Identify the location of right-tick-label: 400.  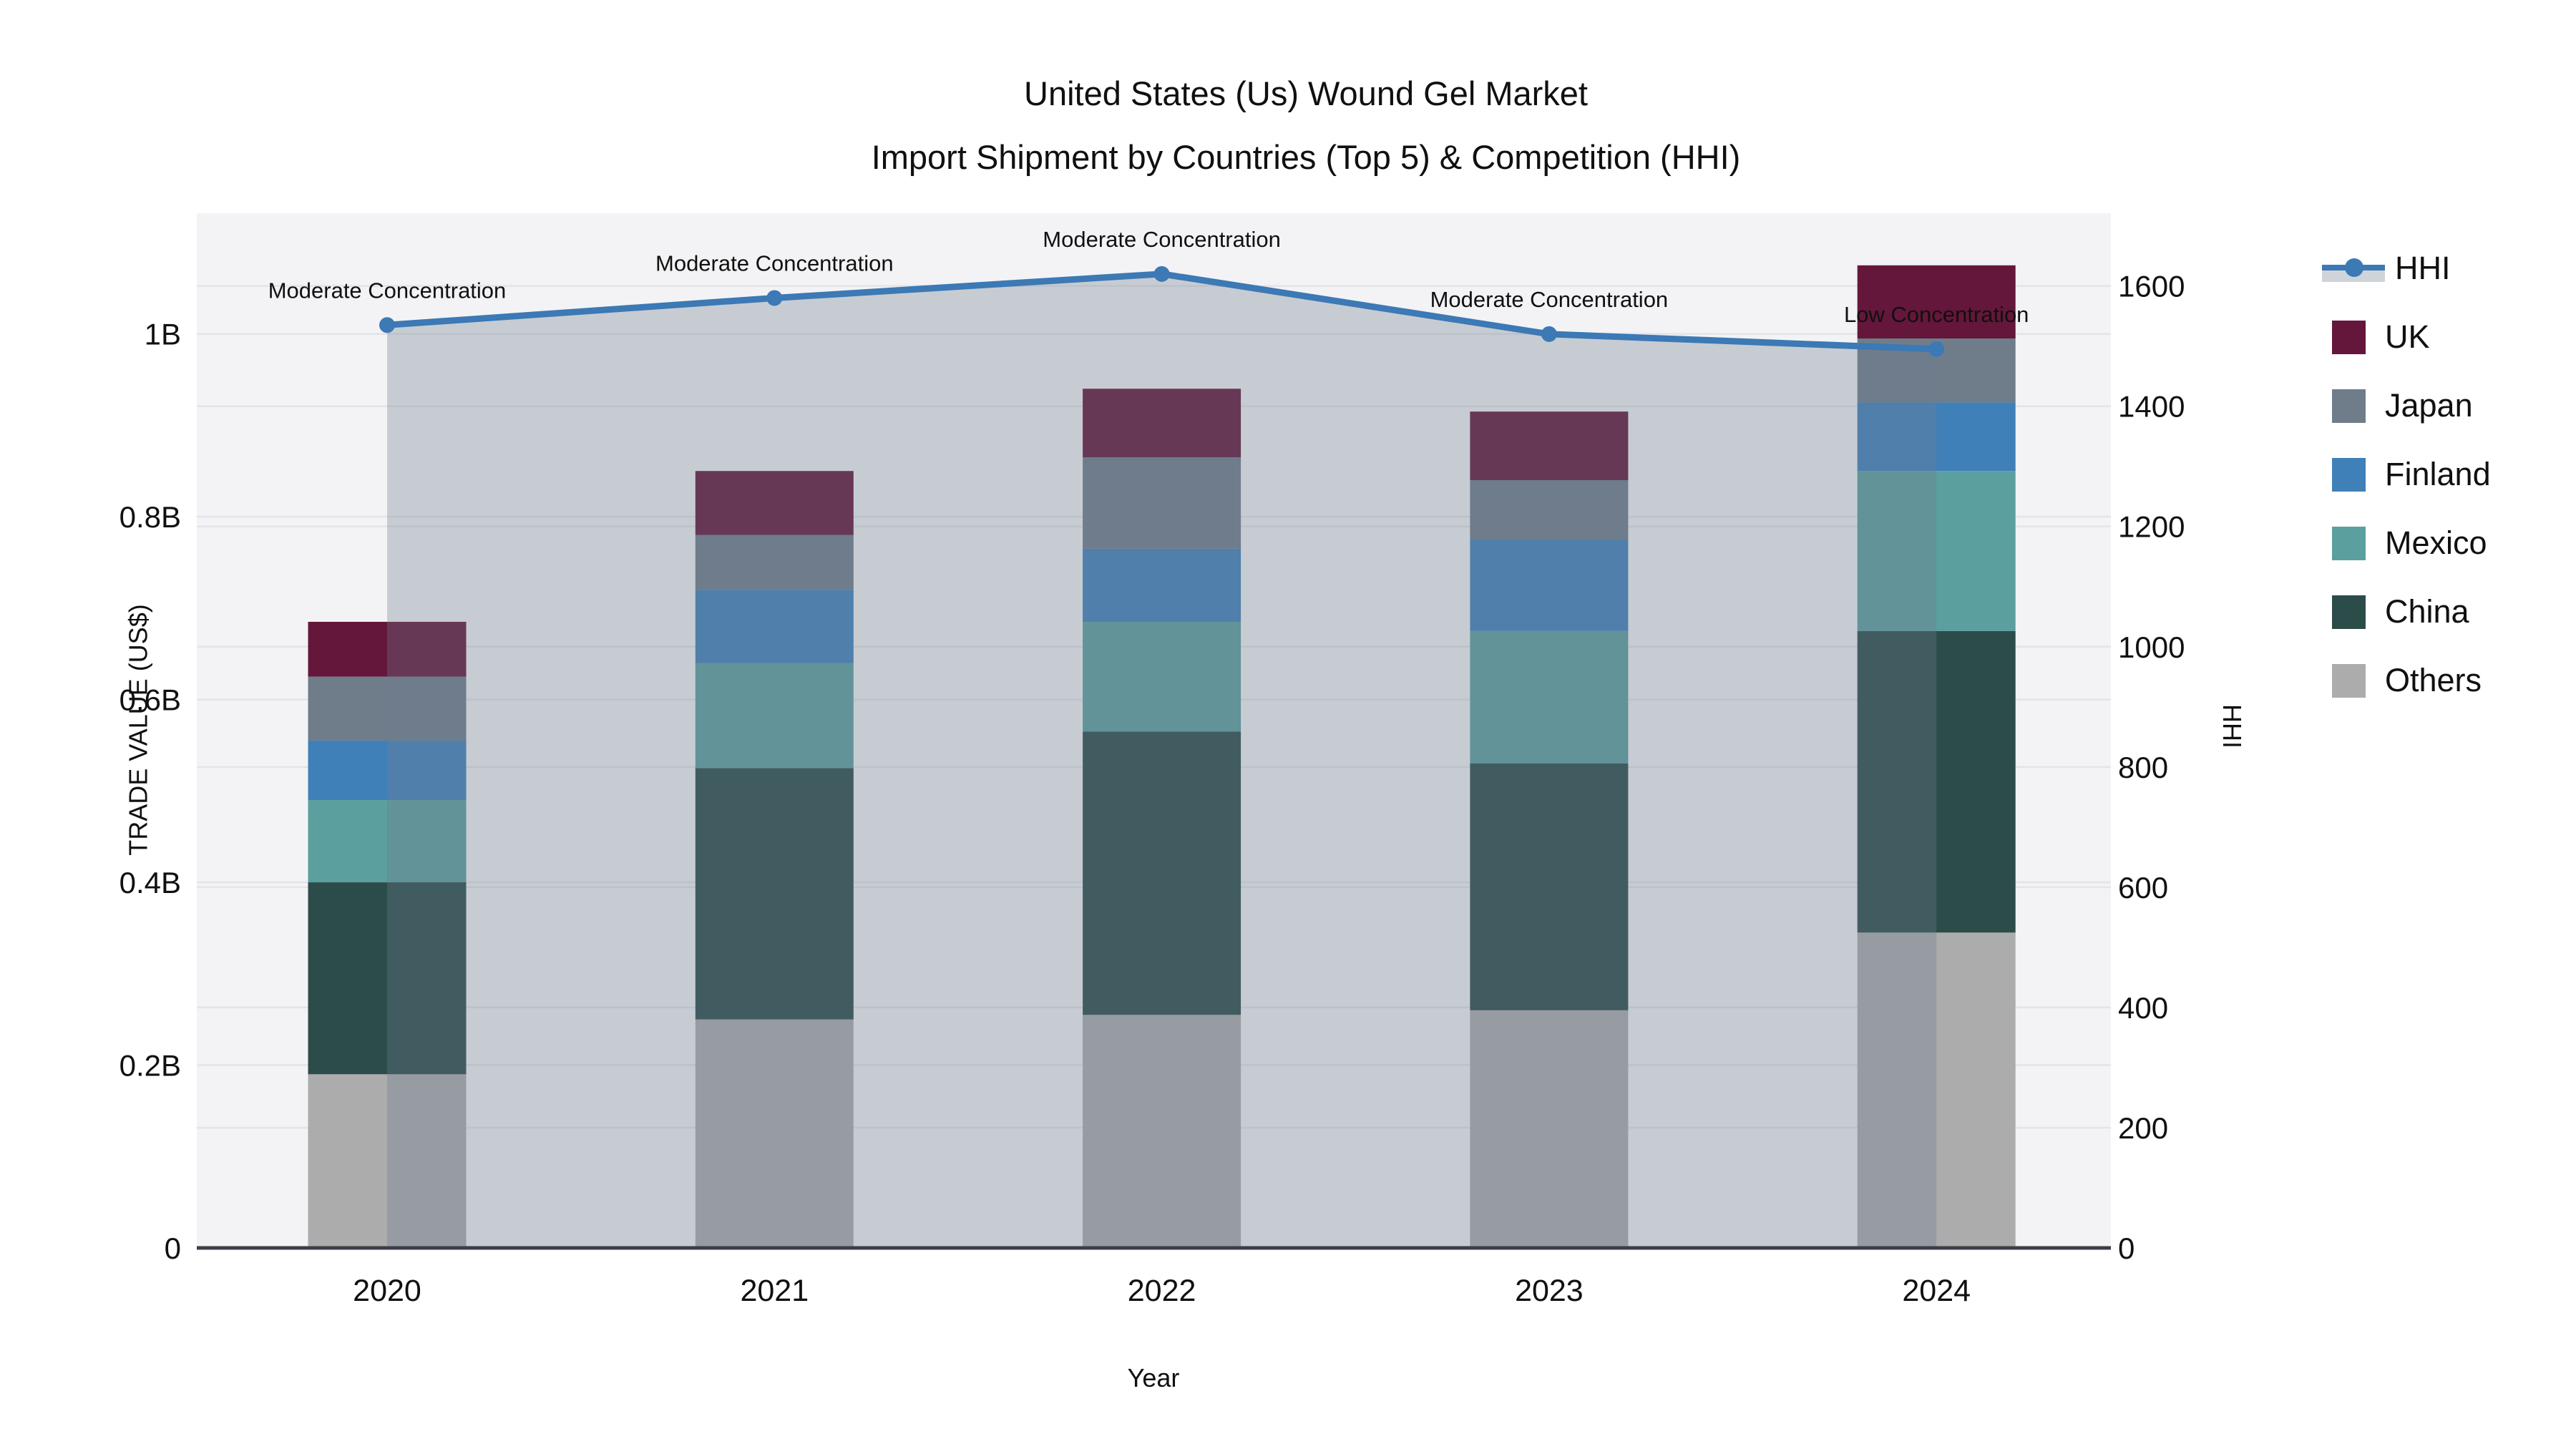
(2143, 1008).